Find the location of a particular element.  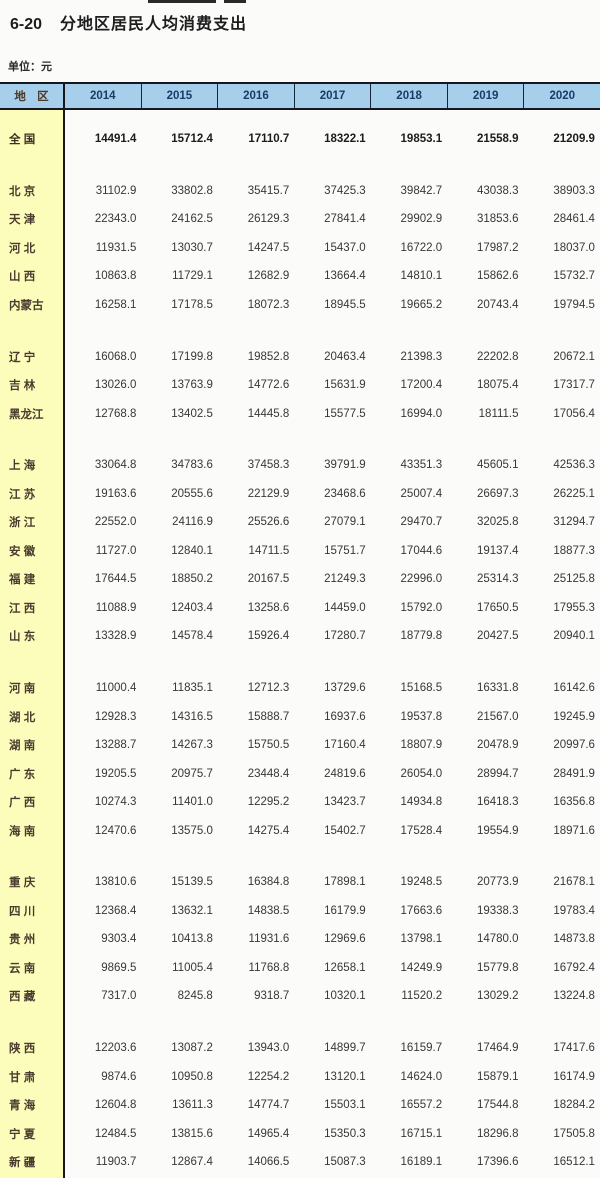

value-cell: 17280.7 is located at coordinates (345, 636).